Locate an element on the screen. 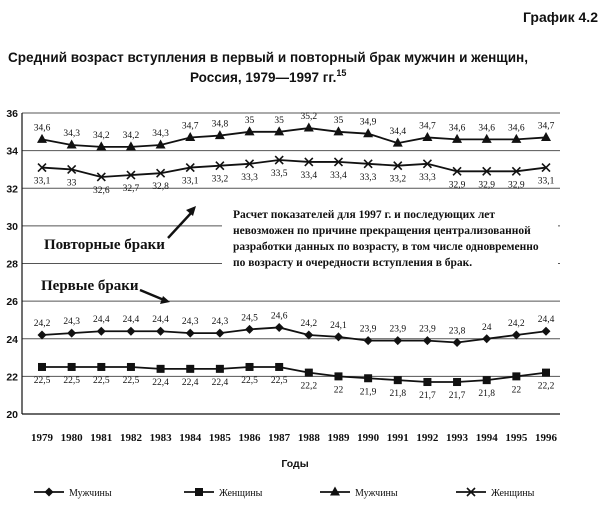  point-repeat-women-1989-stroke-b is located at coordinates (338, 162).